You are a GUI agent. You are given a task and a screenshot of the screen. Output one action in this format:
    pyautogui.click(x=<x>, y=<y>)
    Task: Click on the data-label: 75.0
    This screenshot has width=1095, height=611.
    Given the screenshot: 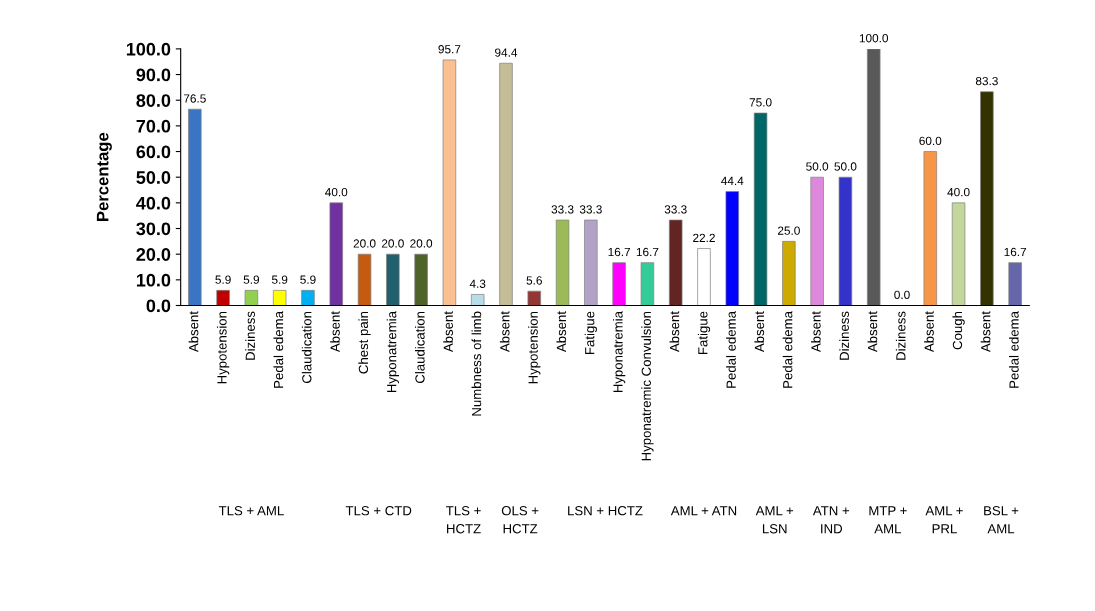 What is the action you would take?
    pyautogui.click(x=760, y=102)
    